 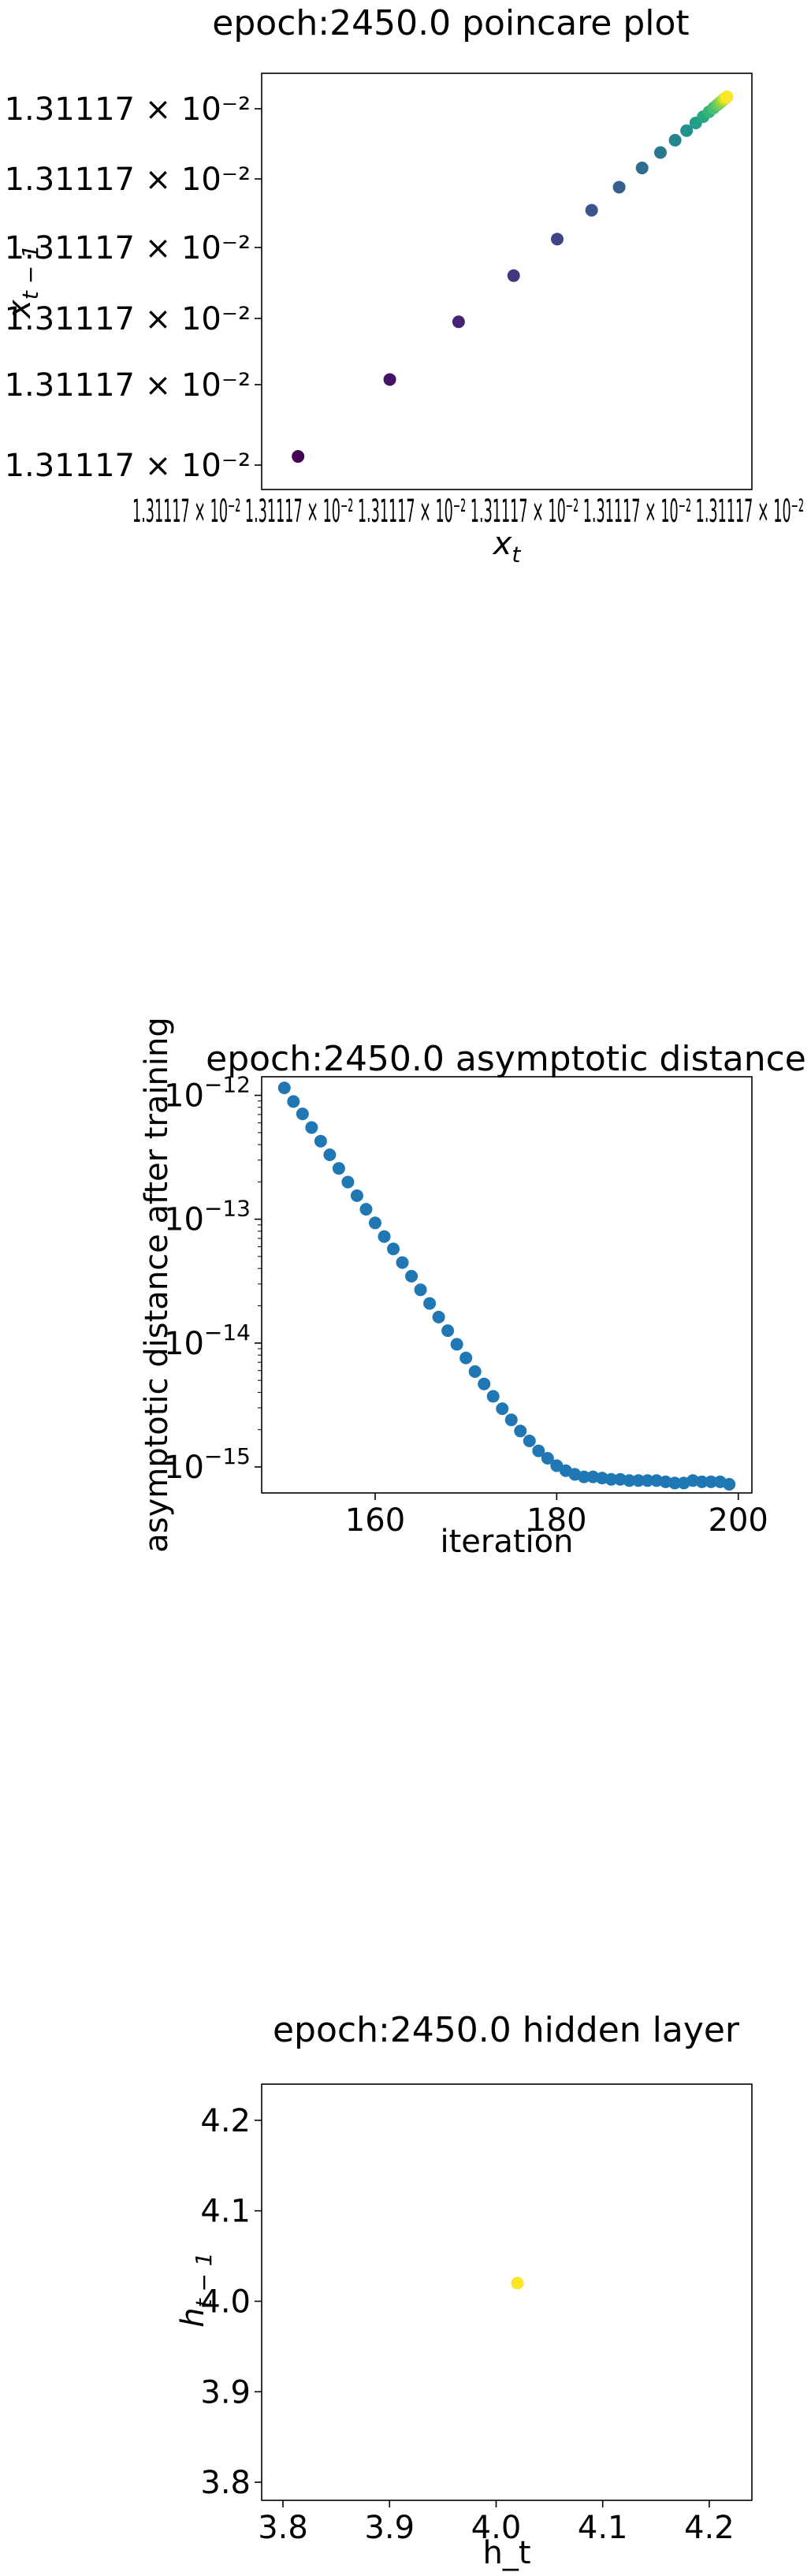 What do you see at coordinates (207, 1464) in the screenshot?
I see `asymptotic-y-tick-label: 10−15` at bounding box center [207, 1464].